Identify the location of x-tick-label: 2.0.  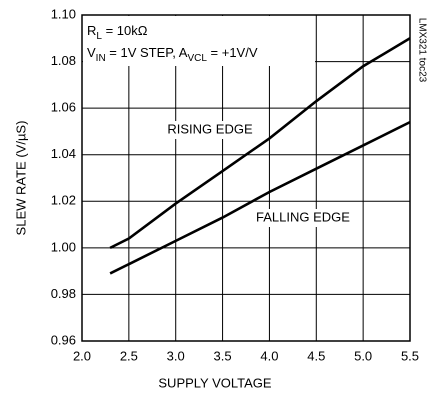
(82, 355).